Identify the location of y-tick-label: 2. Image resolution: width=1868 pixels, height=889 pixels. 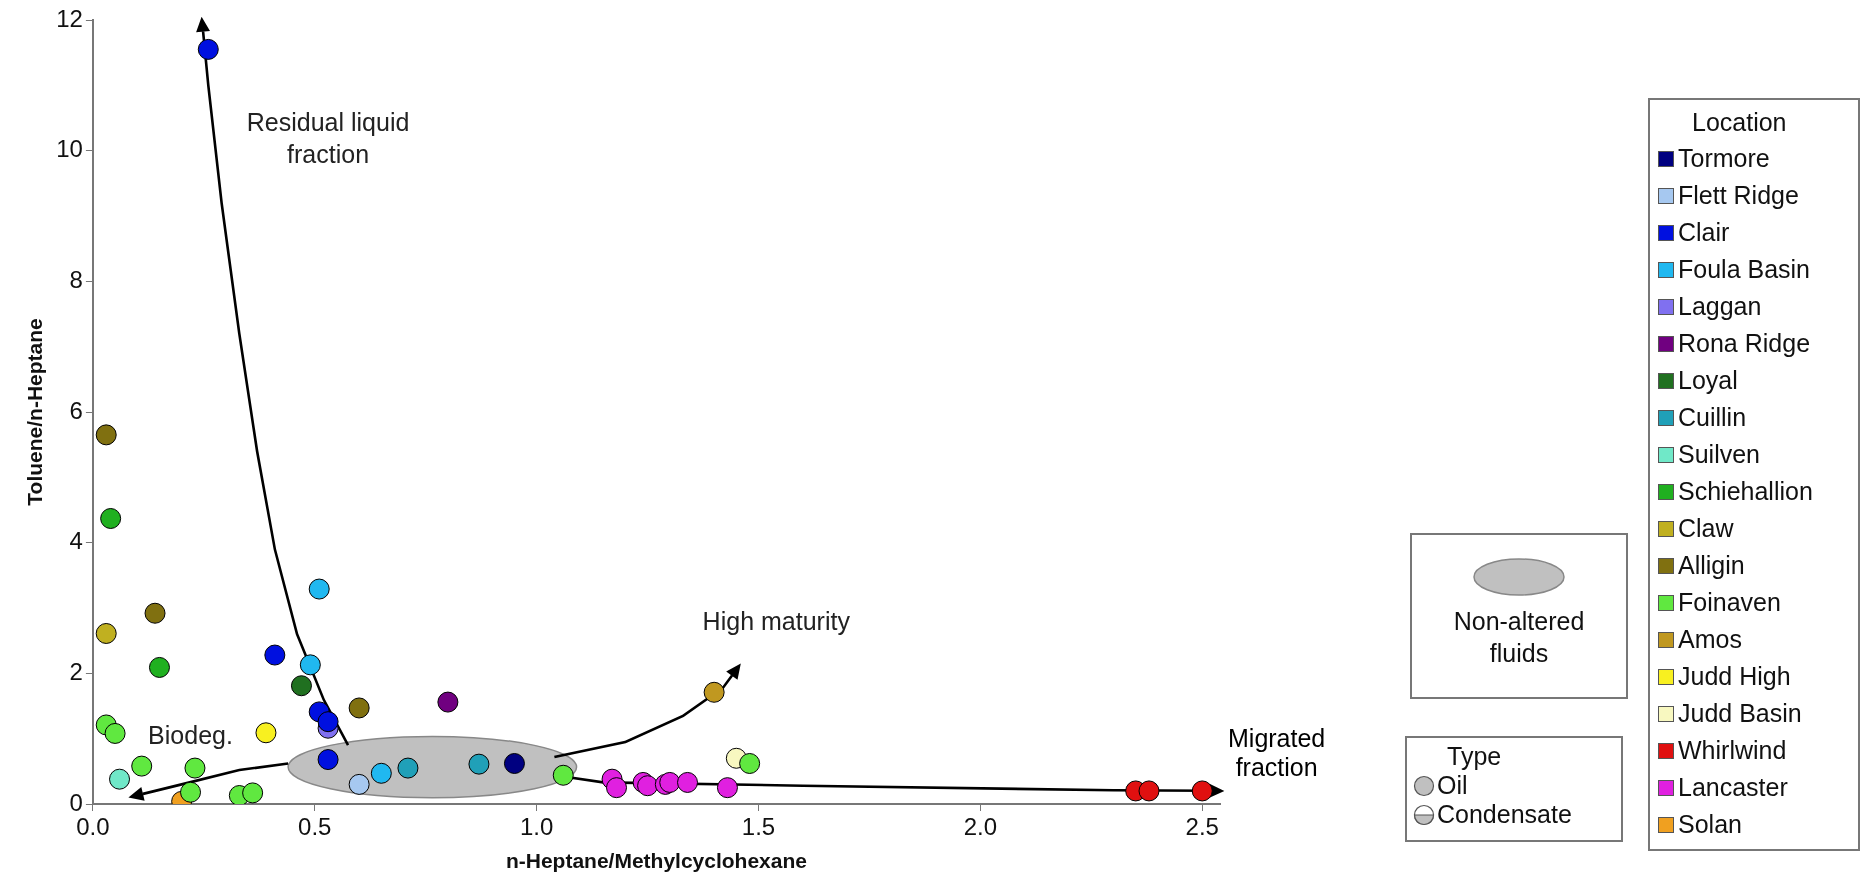
(76, 671).